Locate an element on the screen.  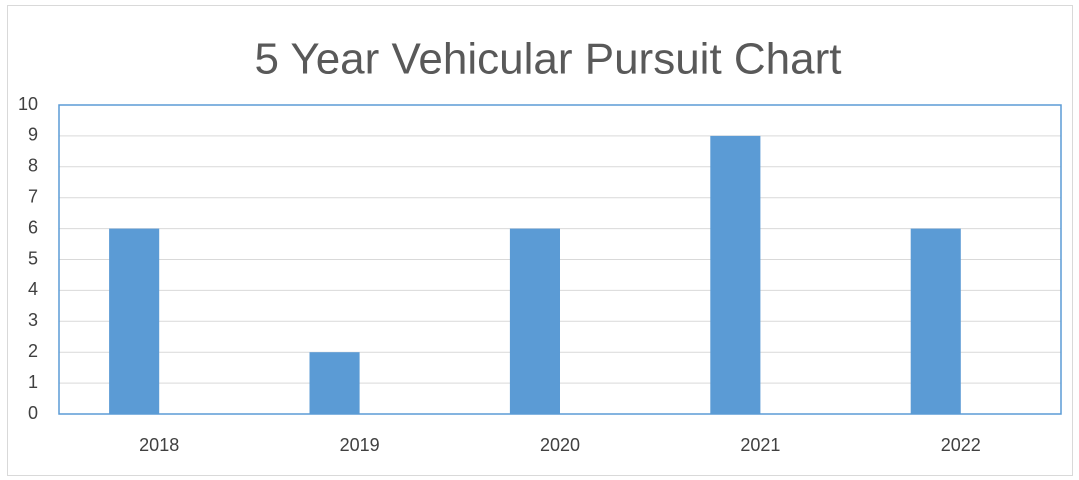
y-tick-label: 10 is located at coordinates (28, 104).